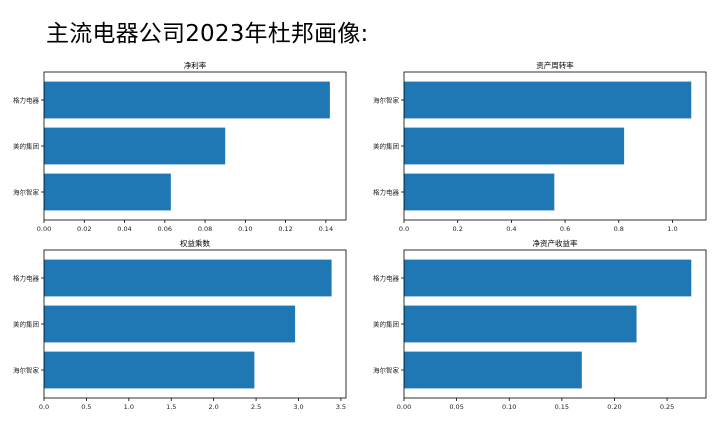 This screenshot has height=437, width=715. Describe the element at coordinates (458, 229) in the screenshot. I see `xtick-label: 0.2` at that location.